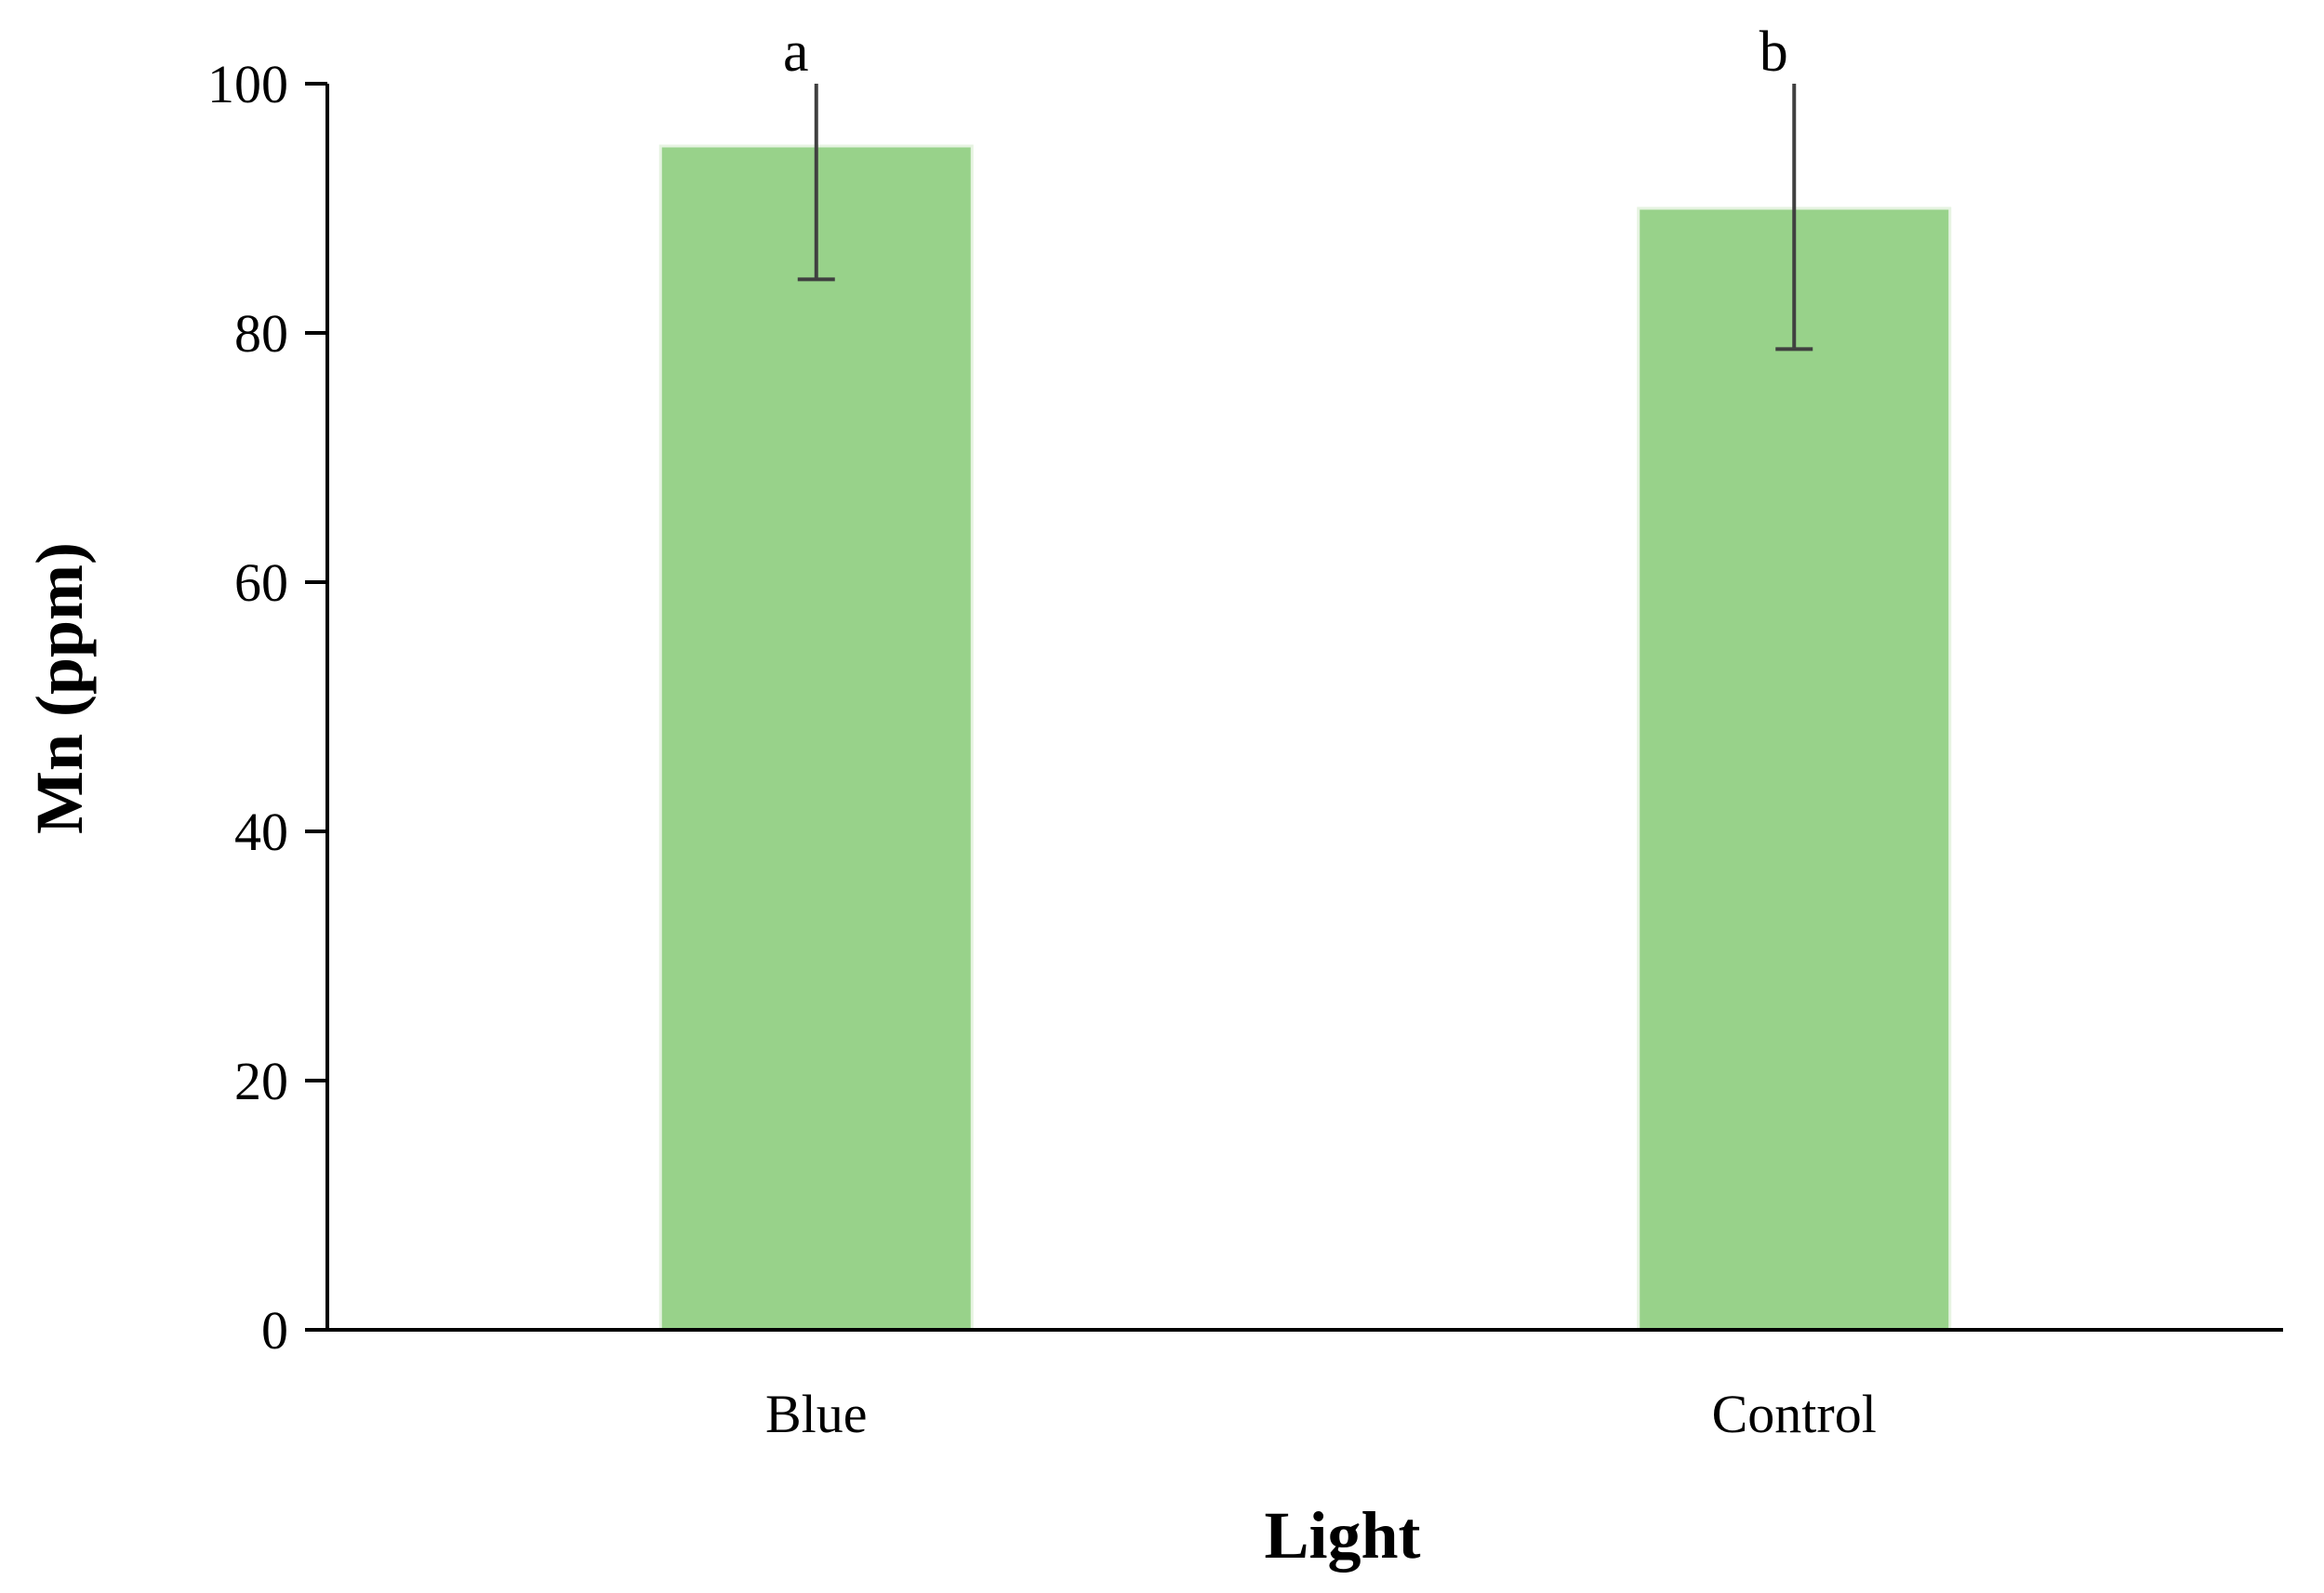 The height and width of the screenshot is (1593, 2324). What do you see at coordinates (1774, 52) in the screenshot?
I see `significance-letter-control: b` at bounding box center [1774, 52].